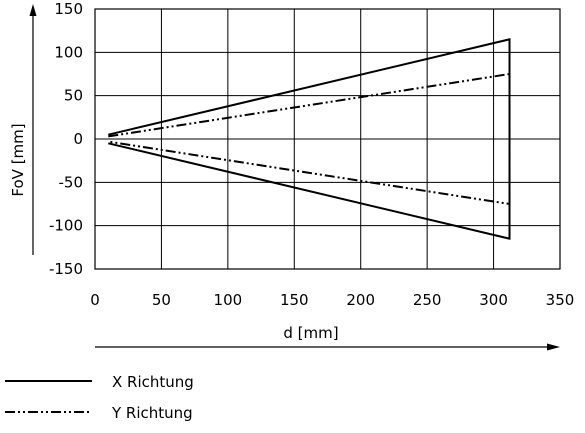  Describe the element at coordinates (152, 413) in the screenshot. I see `legend-label-y-richtung: Y Richtung` at that location.